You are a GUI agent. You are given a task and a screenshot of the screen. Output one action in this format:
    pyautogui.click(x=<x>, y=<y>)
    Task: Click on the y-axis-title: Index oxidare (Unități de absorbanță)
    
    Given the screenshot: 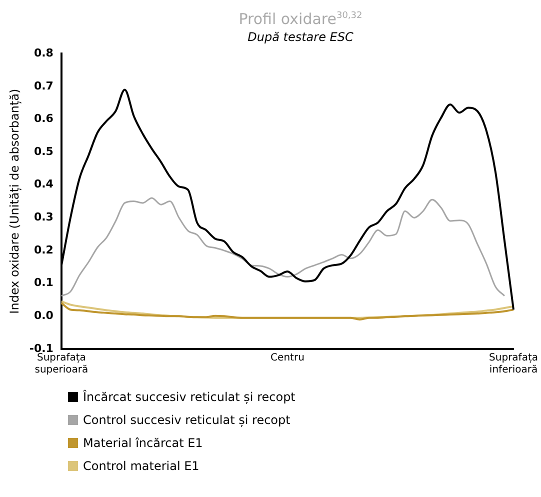 What is the action you would take?
    pyautogui.click(x=14, y=201)
    